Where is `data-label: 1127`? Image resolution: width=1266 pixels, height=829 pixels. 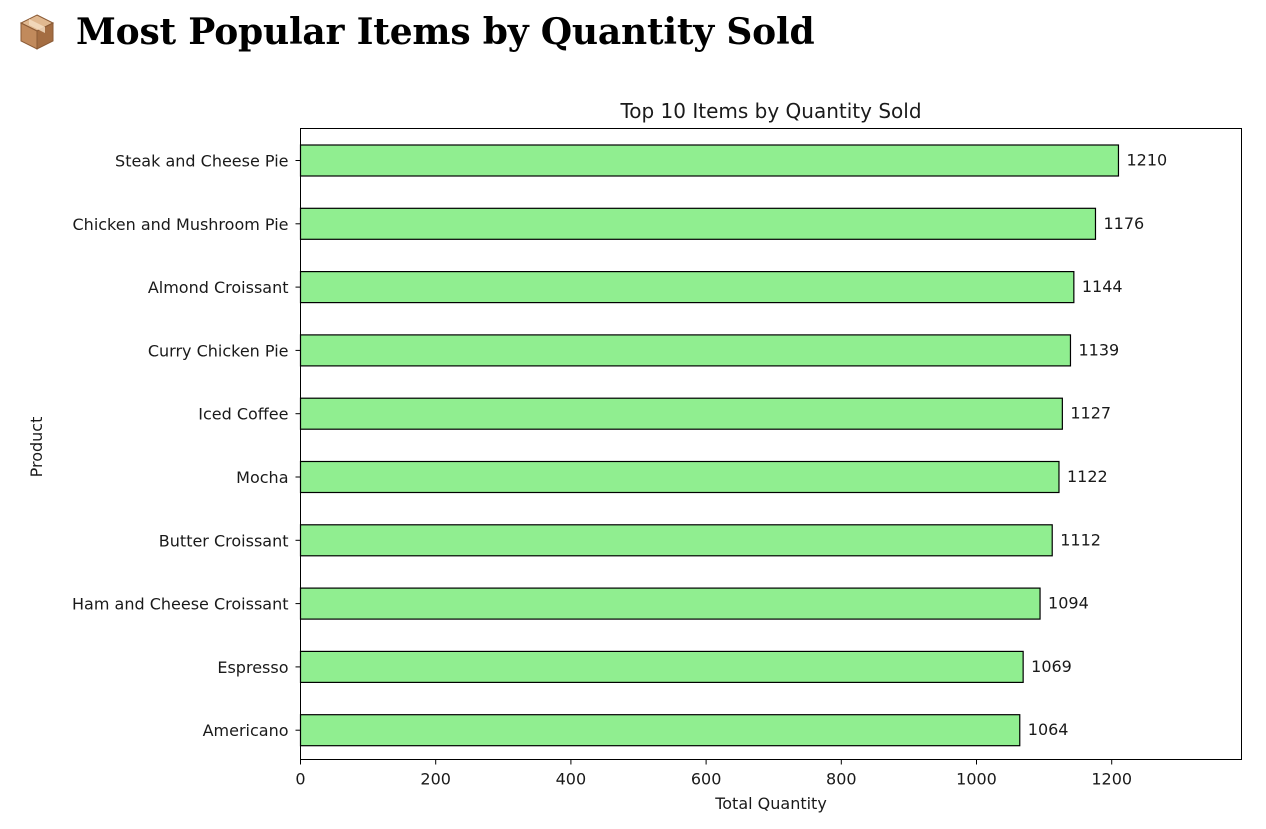
data-label: 1127 is located at coordinates (1090, 413).